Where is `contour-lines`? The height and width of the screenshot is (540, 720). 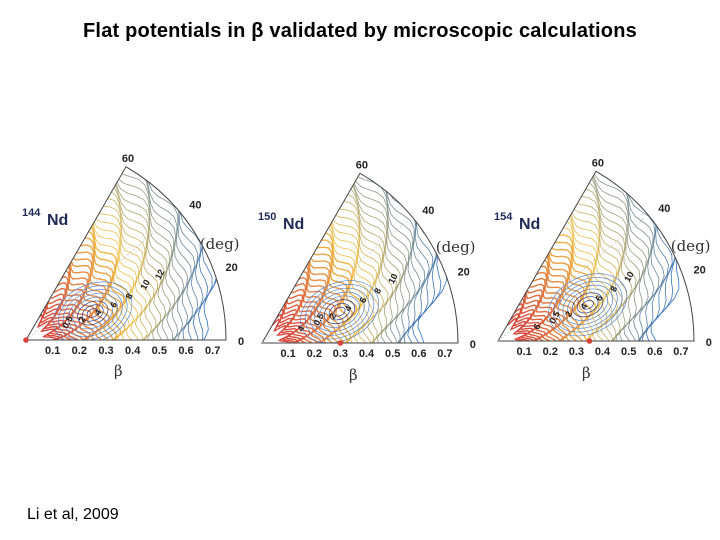
contour-lines is located at coordinates (359, 258).